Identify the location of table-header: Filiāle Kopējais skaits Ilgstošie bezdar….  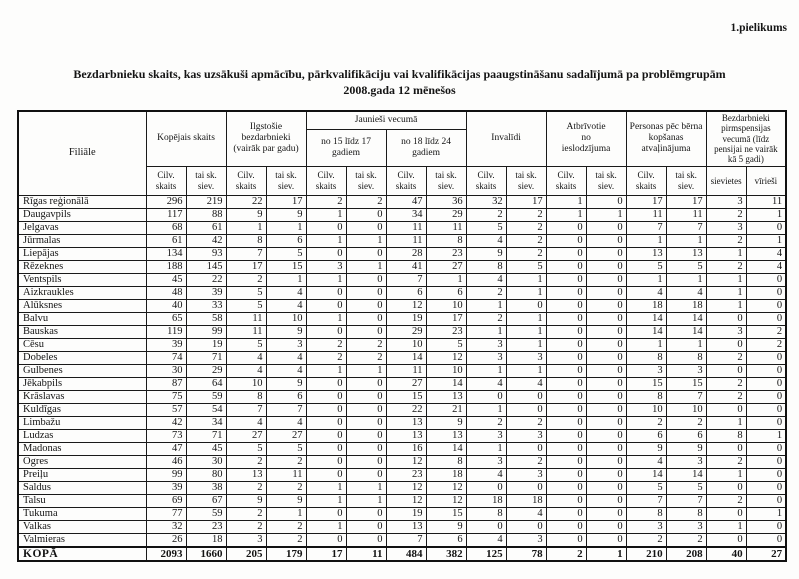
(402, 153).